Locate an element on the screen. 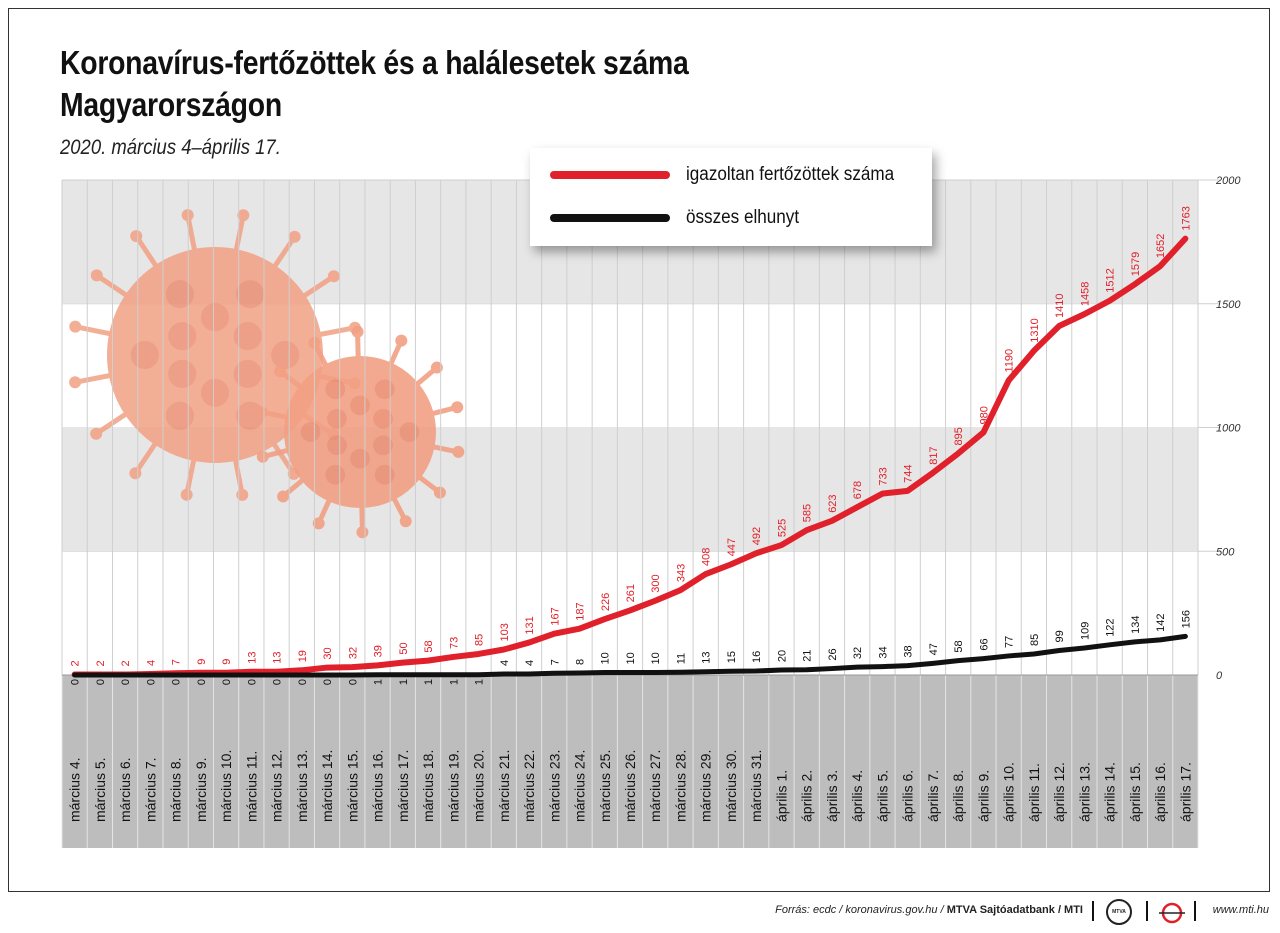  x-tick-label: március 26. is located at coordinates (630, 786).